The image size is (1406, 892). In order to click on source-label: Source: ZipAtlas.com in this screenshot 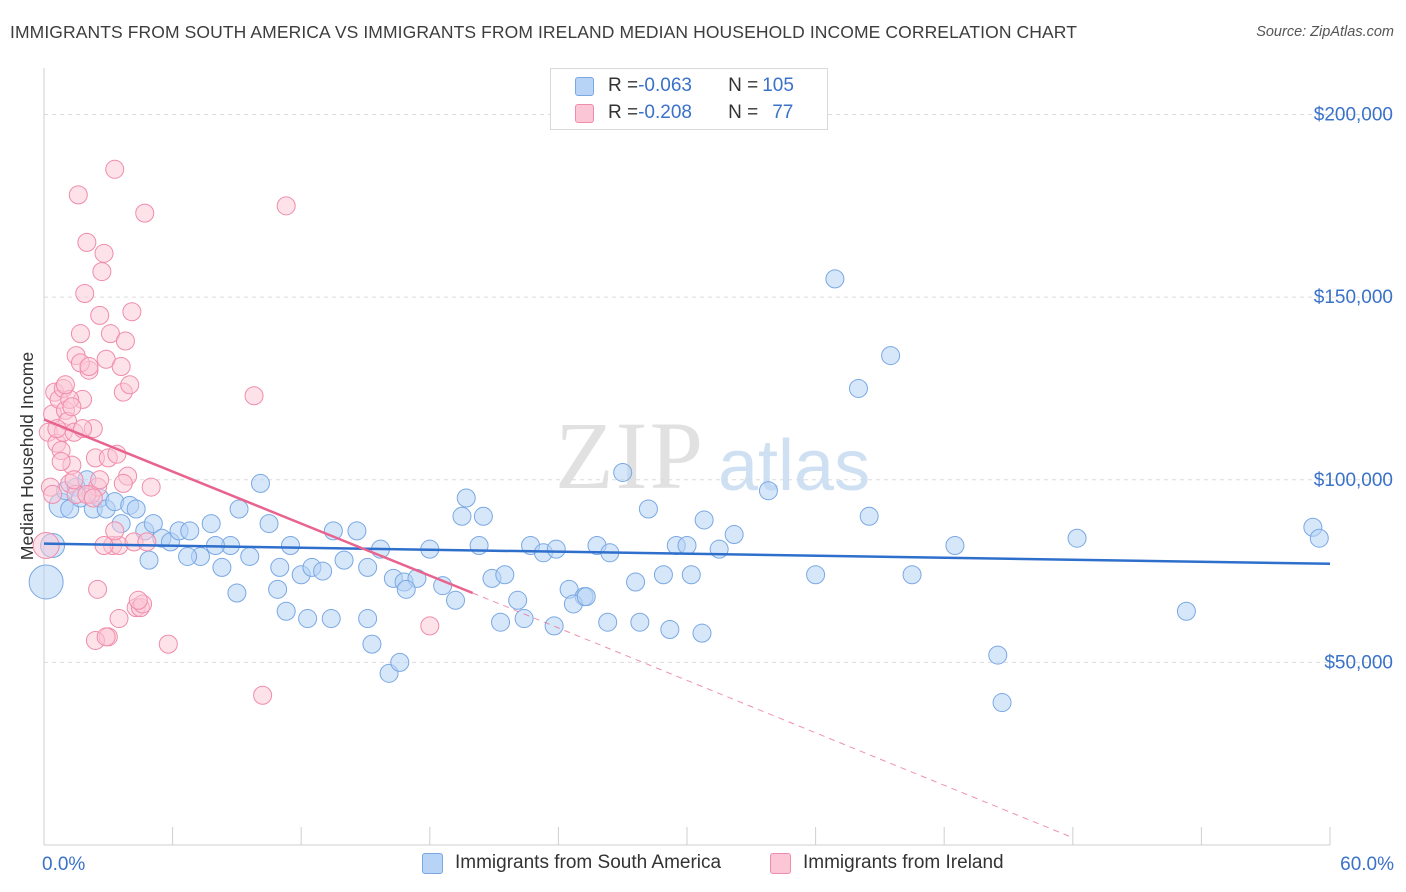, I will do `click(1325, 32)`.